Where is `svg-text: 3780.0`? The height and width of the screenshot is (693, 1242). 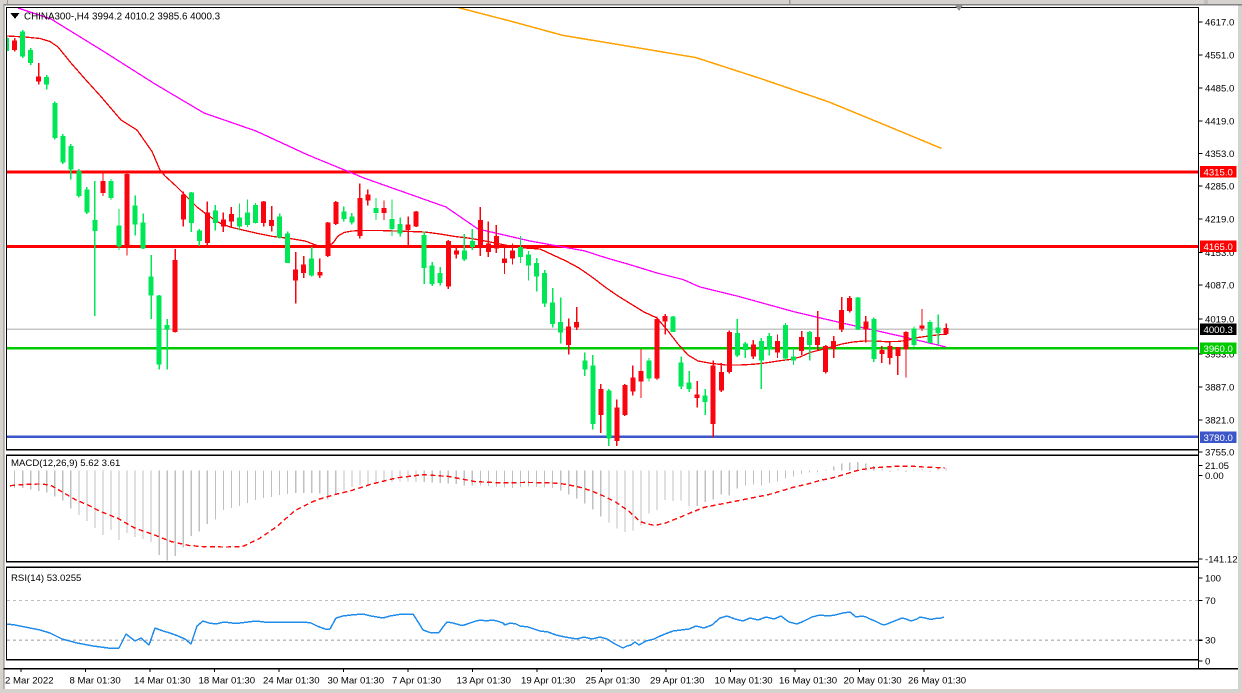
svg-text: 3780.0 is located at coordinates (1218, 438).